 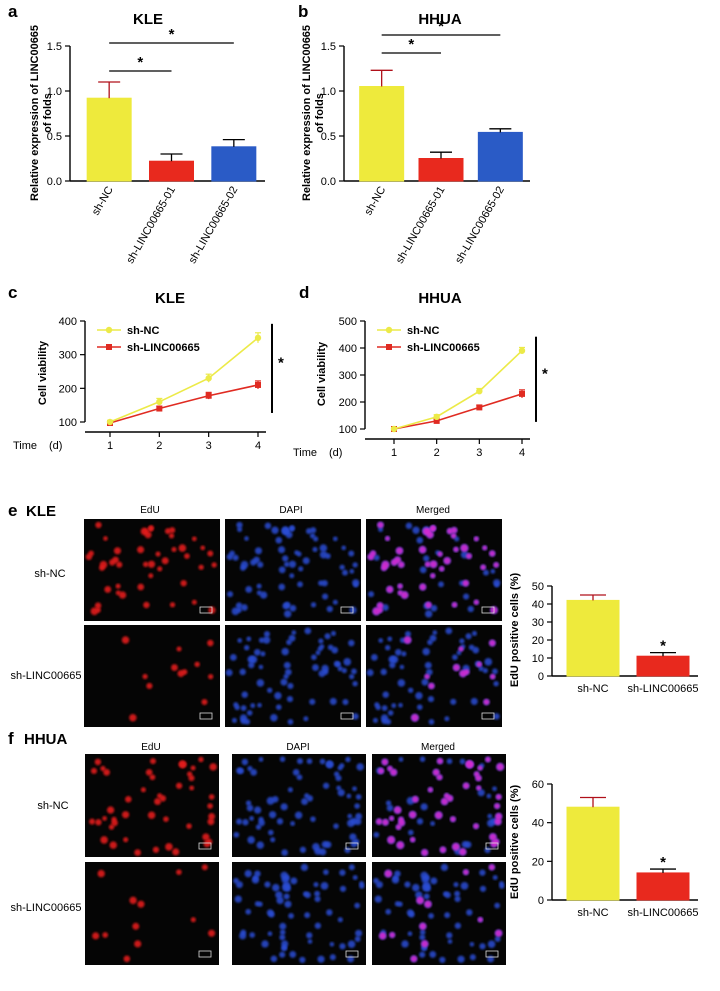 I want to click on chart-b-xtick-label: sh-LINC00665-01, so click(x=421, y=225).